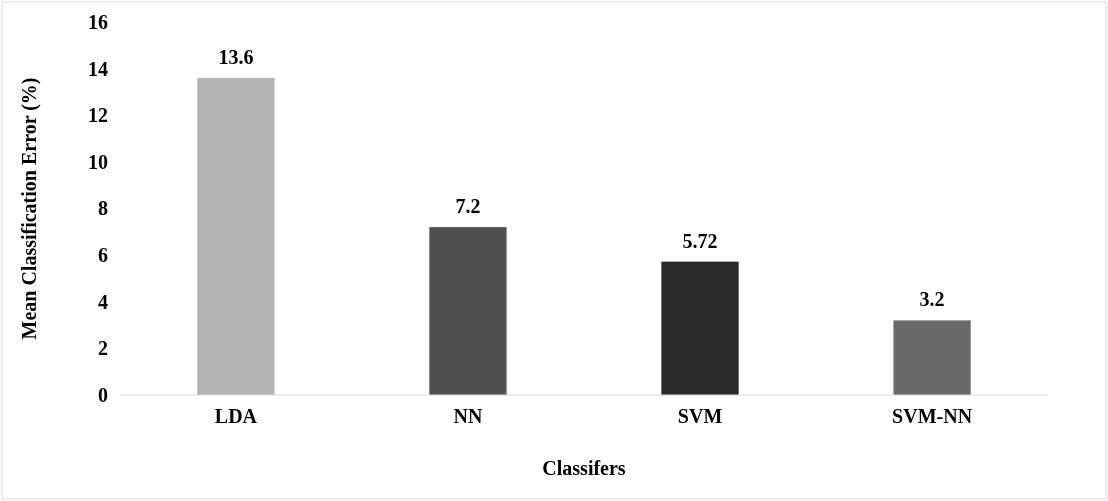 The height and width of the screenshot is (501, 1108). Describe the element at coordinates (584, 468) in the screenshot. I see `x-axis-title: Classifers` at that location.